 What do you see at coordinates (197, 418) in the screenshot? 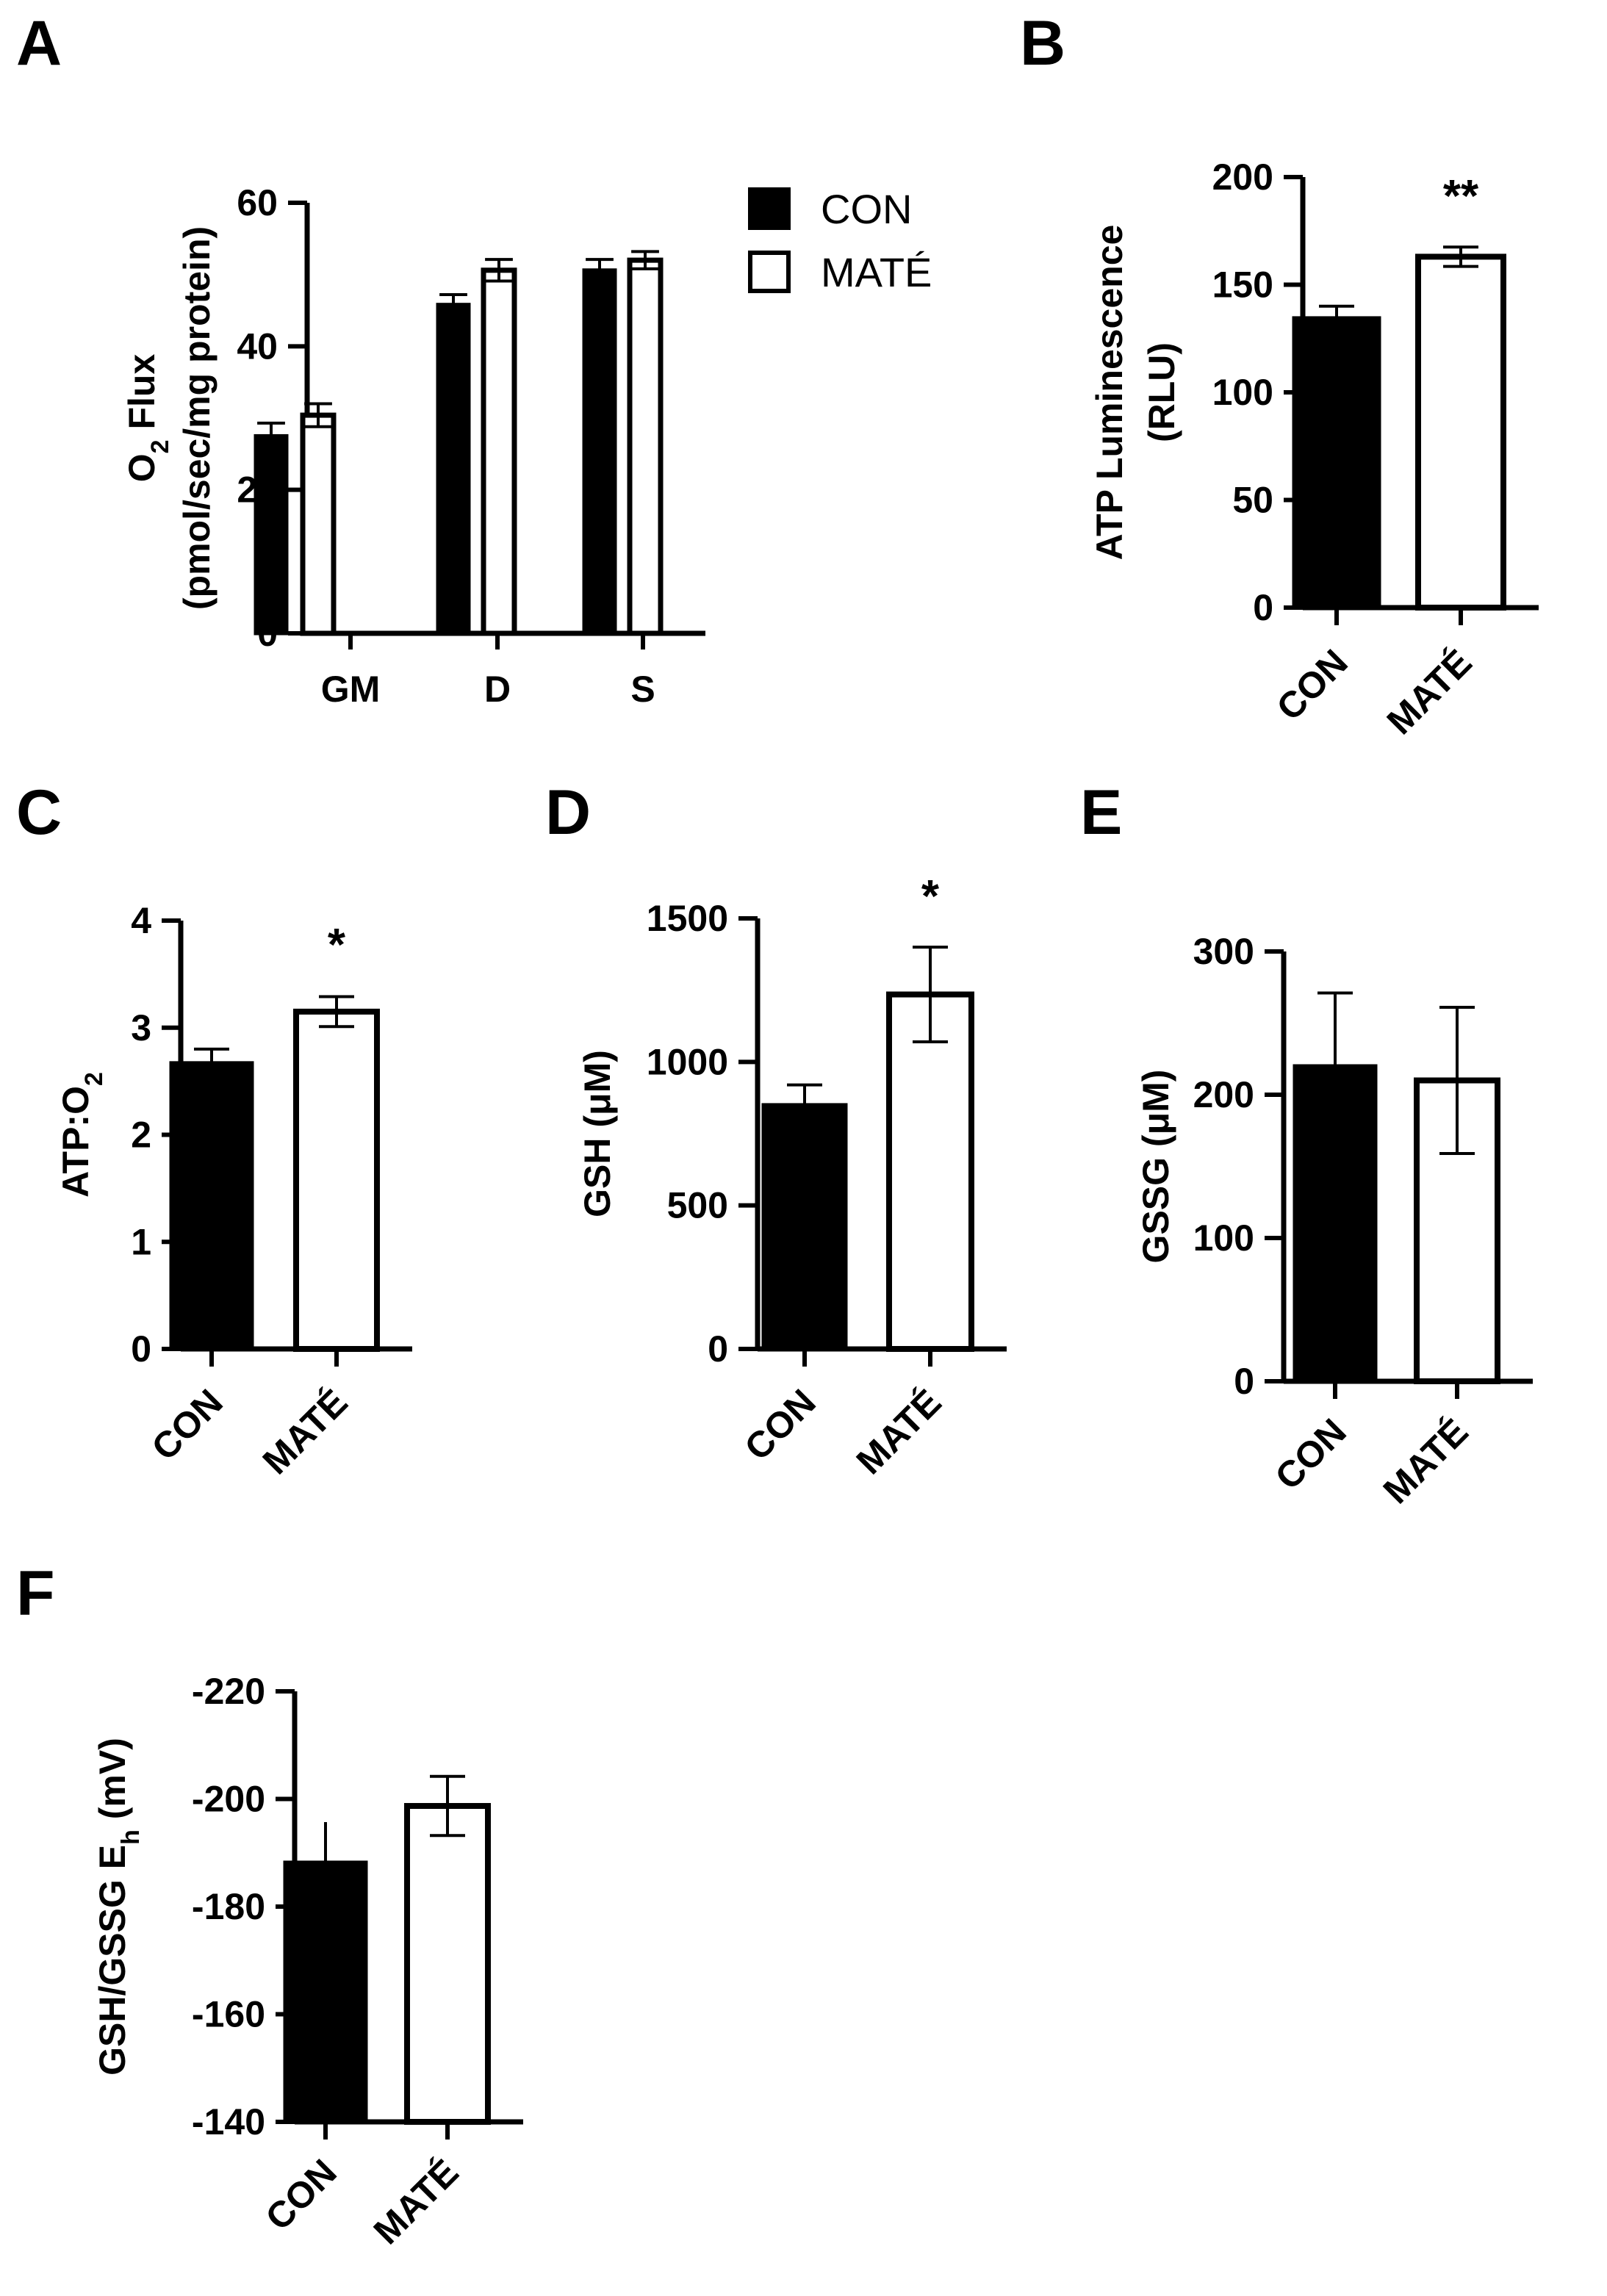
I see `y-axis-label-line2: (pmol/sec/mg protein)` at bounding box center [197, 418].